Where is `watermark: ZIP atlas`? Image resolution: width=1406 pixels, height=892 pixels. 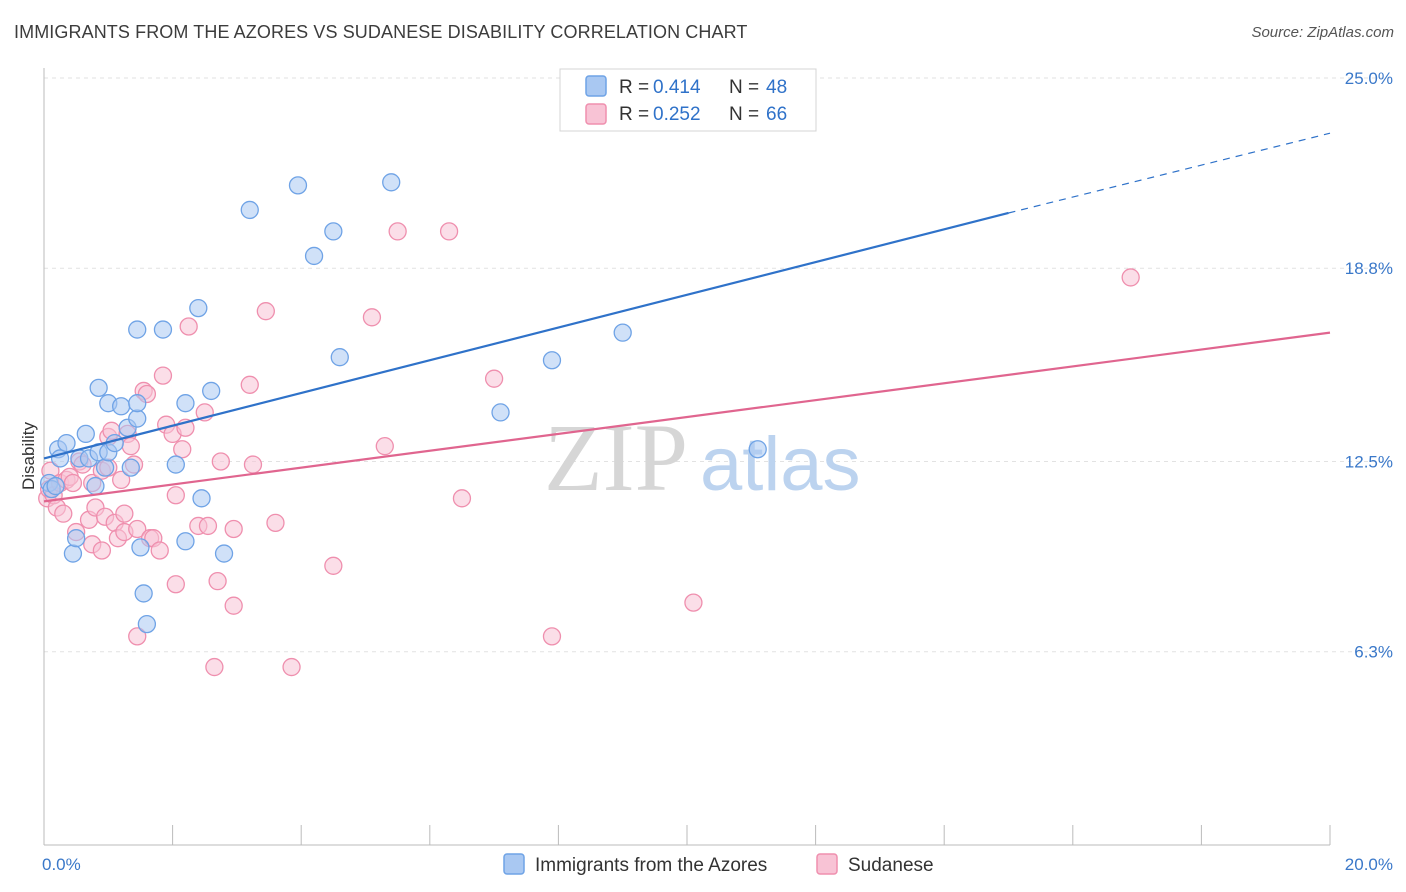 watermark: ZIP atlas is located at coordinates (702, 457).